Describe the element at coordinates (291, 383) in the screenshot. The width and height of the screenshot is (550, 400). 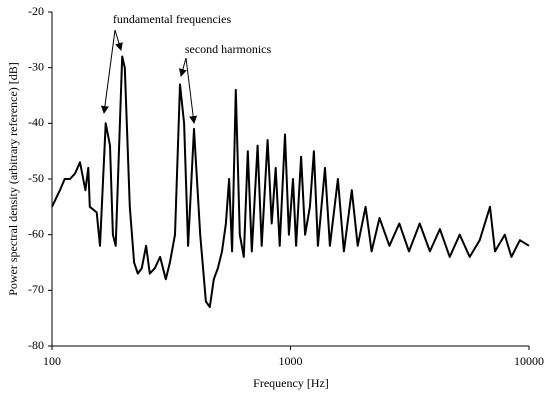
I see `x-axis-label: Frequency [Hz]` at that location.